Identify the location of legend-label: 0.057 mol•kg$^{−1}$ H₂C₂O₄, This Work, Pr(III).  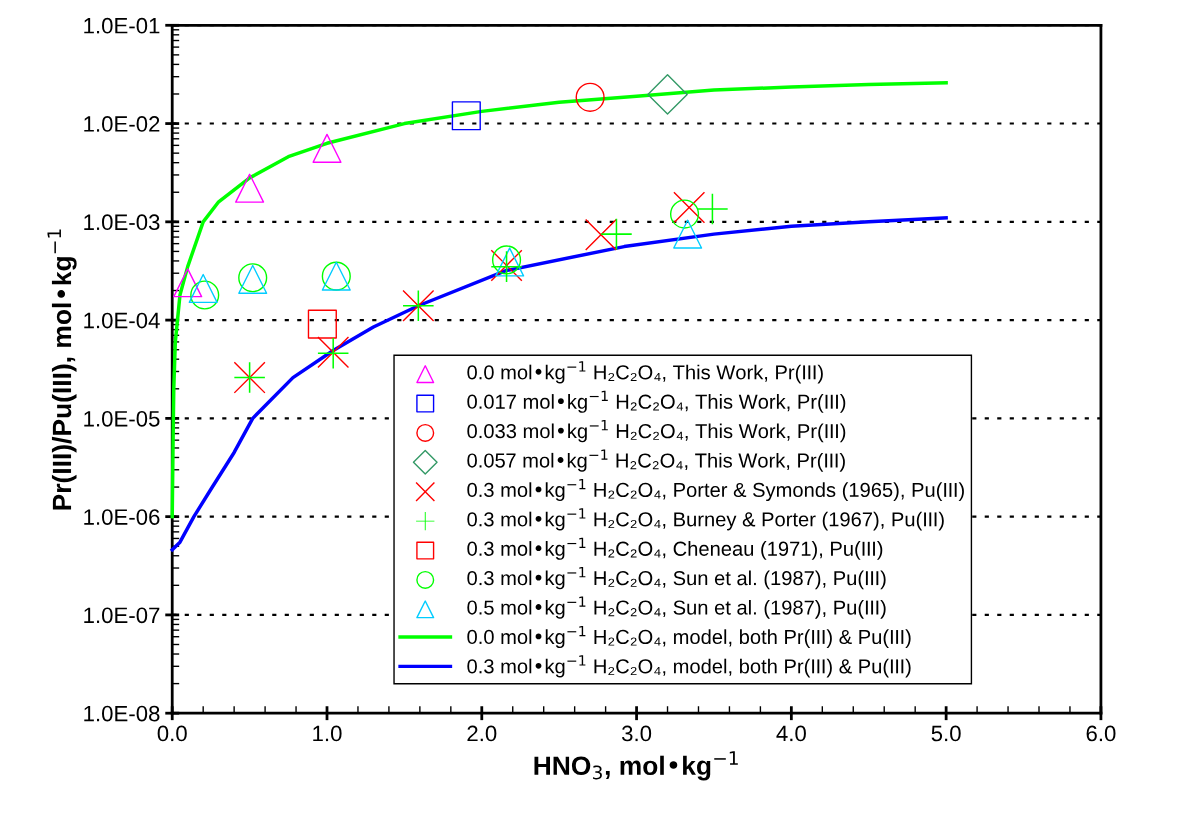
(656, 460).